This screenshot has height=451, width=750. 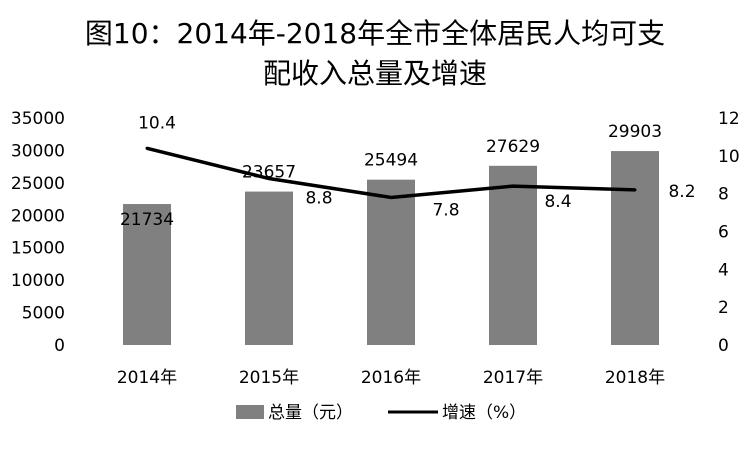 I want to click on bar-2014年, so click(x=147, y=274).